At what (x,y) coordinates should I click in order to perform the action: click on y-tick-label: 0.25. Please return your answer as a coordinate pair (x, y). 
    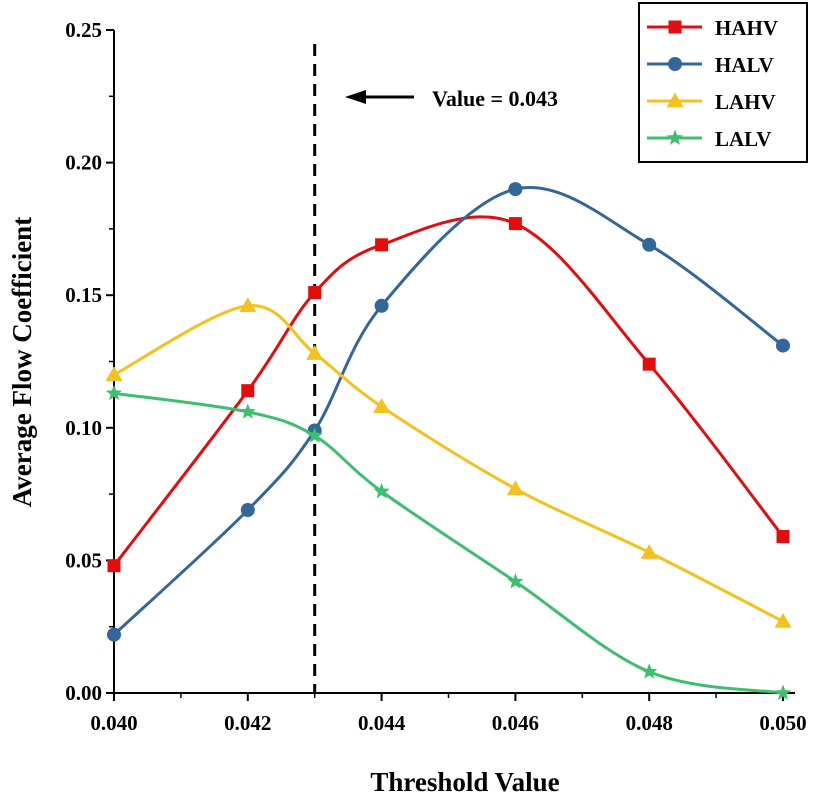
    Looking at the image, I should click on (83, 30).